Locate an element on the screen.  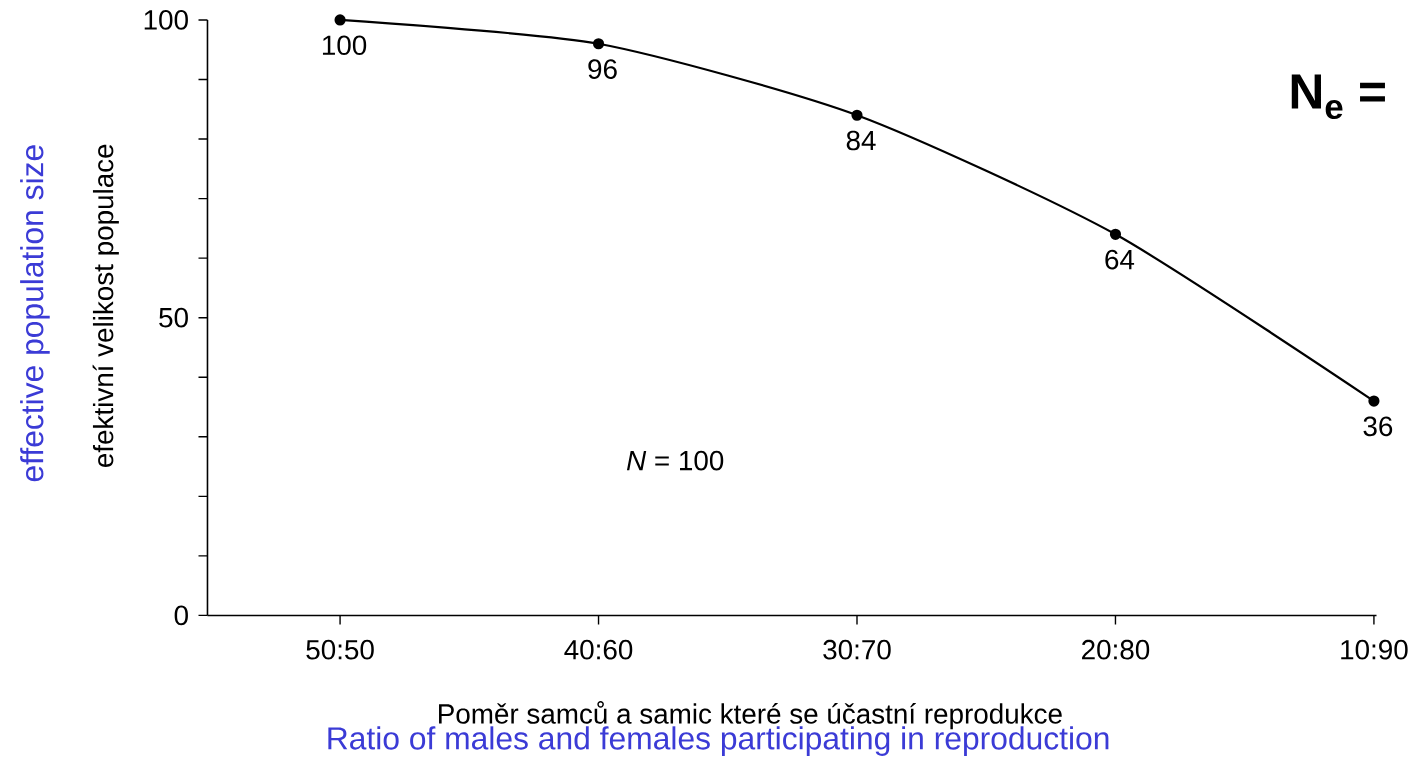
data-label: 36 is located at coordinates (1378, 426).